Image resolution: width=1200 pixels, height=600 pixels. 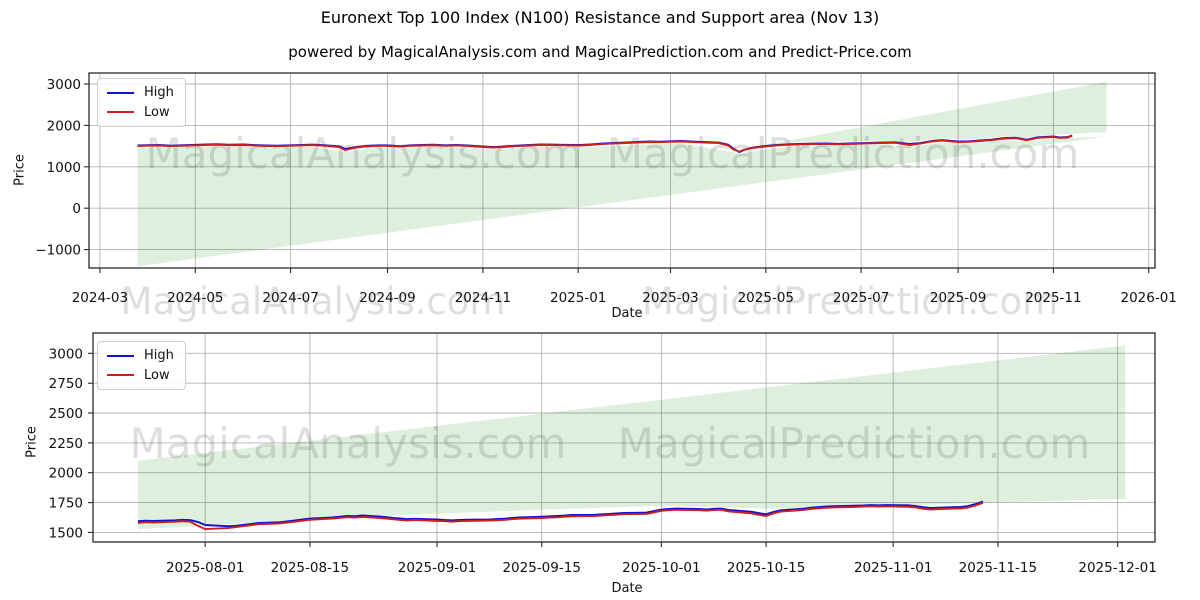 I want to click on x-tick-label: 2024-11, so click(x=483, y=298).